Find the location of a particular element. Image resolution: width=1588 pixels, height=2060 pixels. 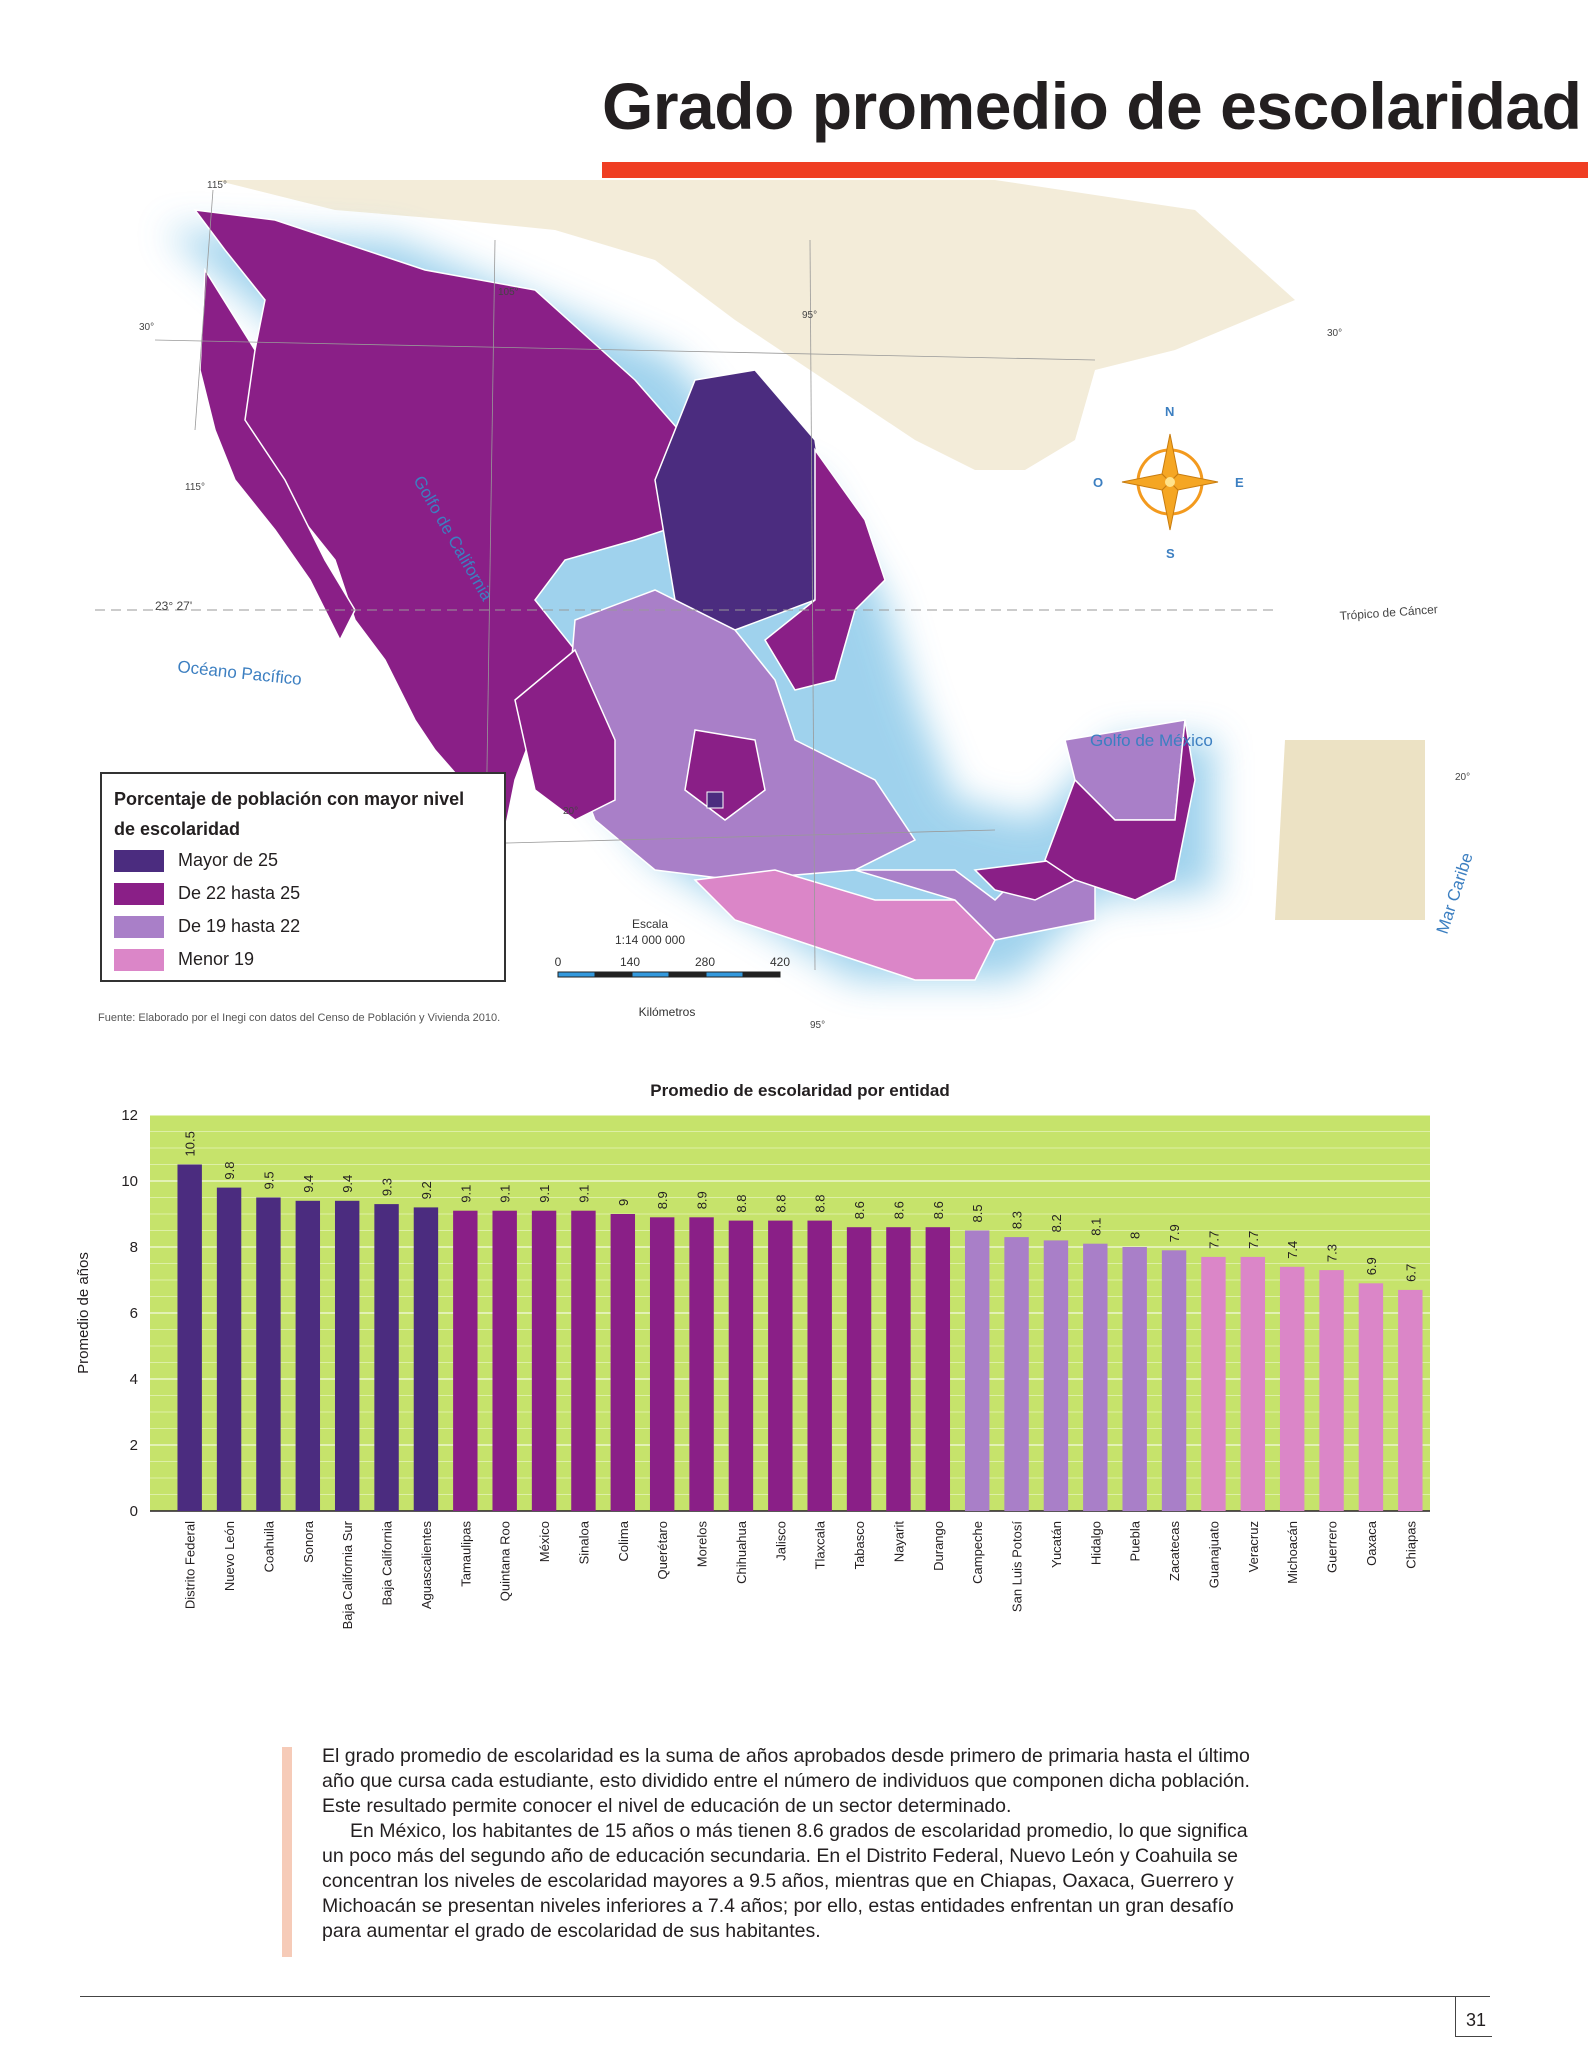

region-22-25-yucatan is located at coordinates (1120, 810).